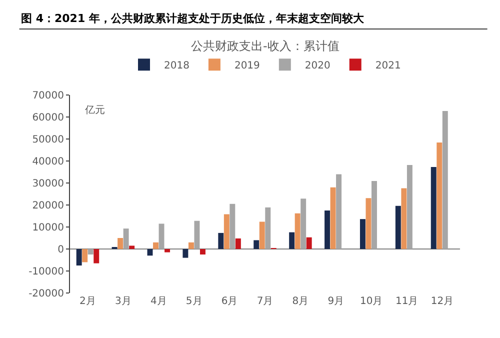 Image resolution: width=500 pixels, height=338 pixels. I want to click on y-axis-title: 亿元, so click(94, 110).